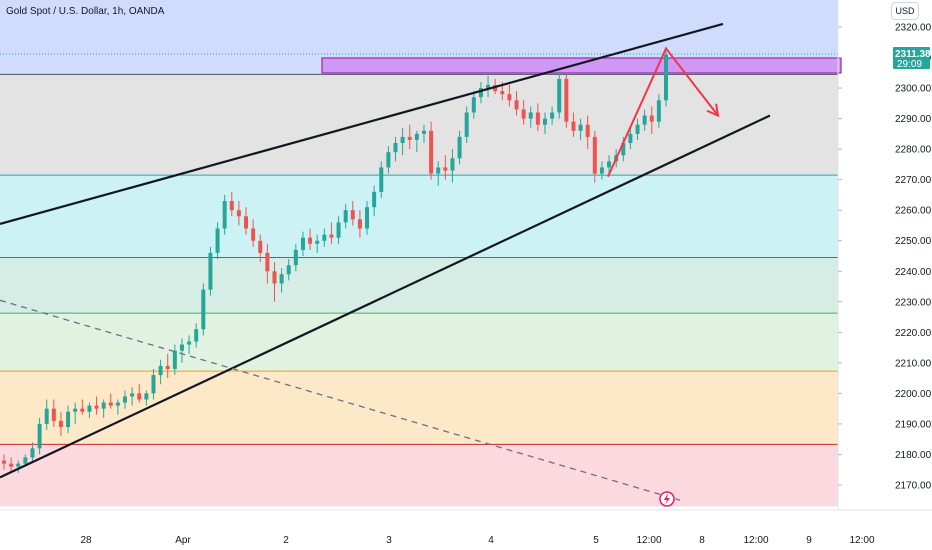  Describe the element at coordinates (913, 272) in the screenshot. I see `price-tick-label: 2240.00` at that location.